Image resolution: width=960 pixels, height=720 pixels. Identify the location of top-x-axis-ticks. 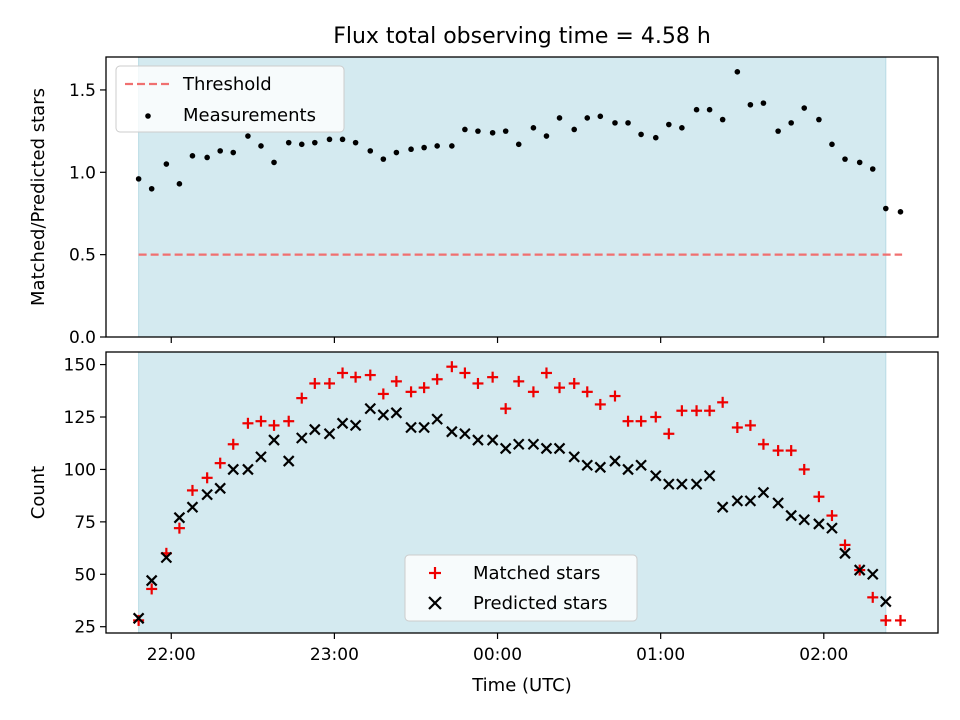
(497, 340).